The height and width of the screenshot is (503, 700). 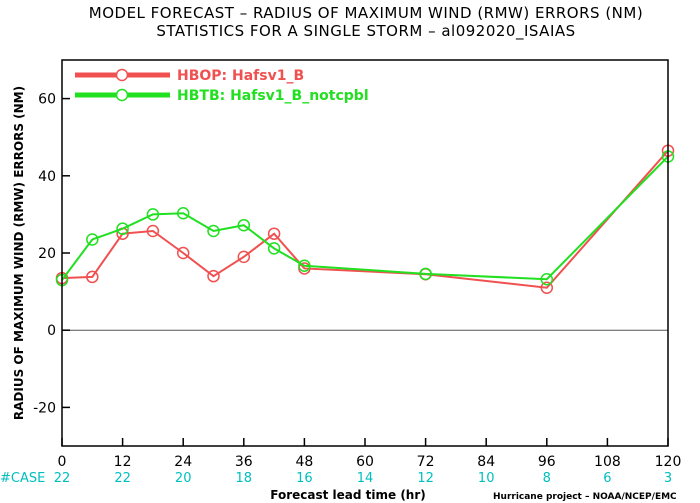 I want to click on legend: HBOP: Hafsv1_B HBTB: Hafsv1_B_notcpbl, so click(x=222, y=86).